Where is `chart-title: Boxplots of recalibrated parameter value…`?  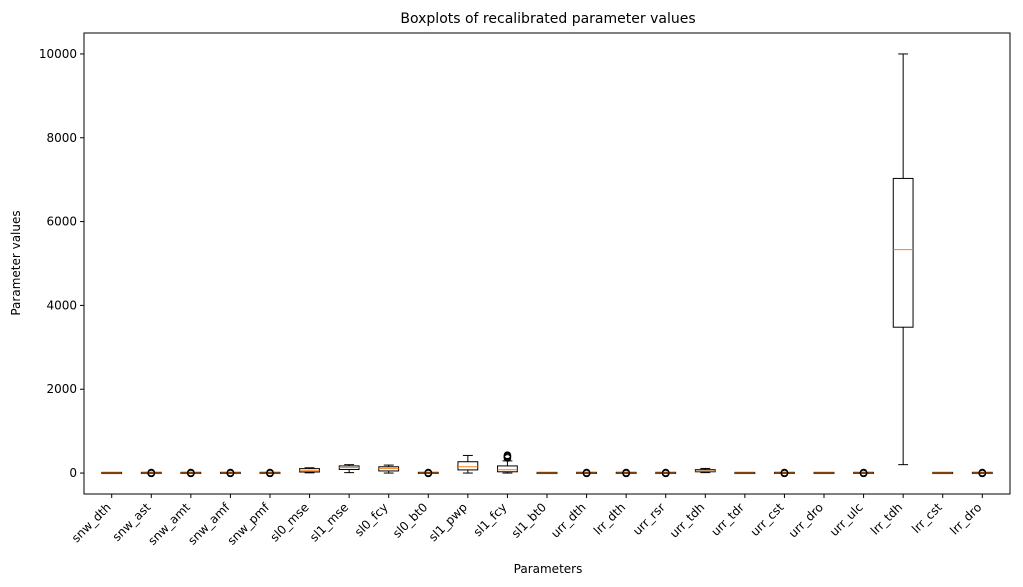
chart-title: Boxplots of recalibrated parameter value… is located at coordinates (547, 19).